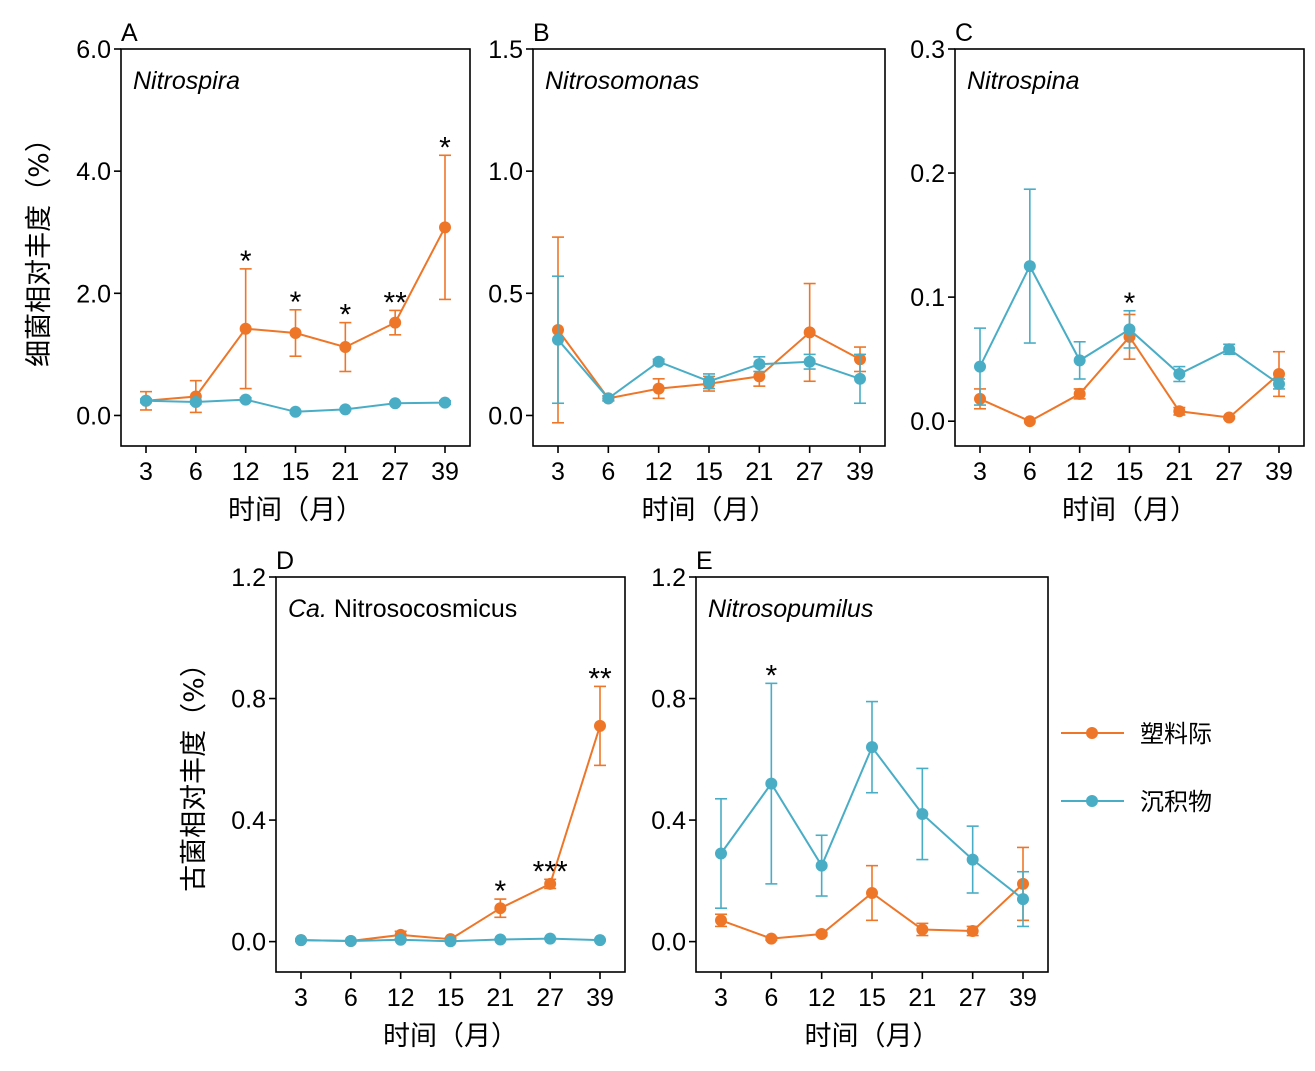  Describe the element at coordinates (307, 609) in the screenshot. I see `panel-title-italic-d: Ca.` at that location.